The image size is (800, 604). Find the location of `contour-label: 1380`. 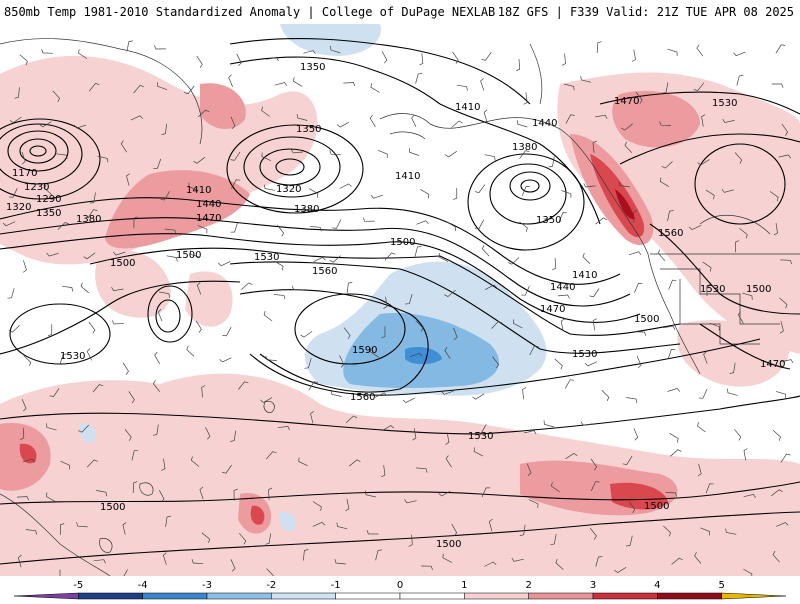

contour-label: 1380 is located at coordinates (524, 147).